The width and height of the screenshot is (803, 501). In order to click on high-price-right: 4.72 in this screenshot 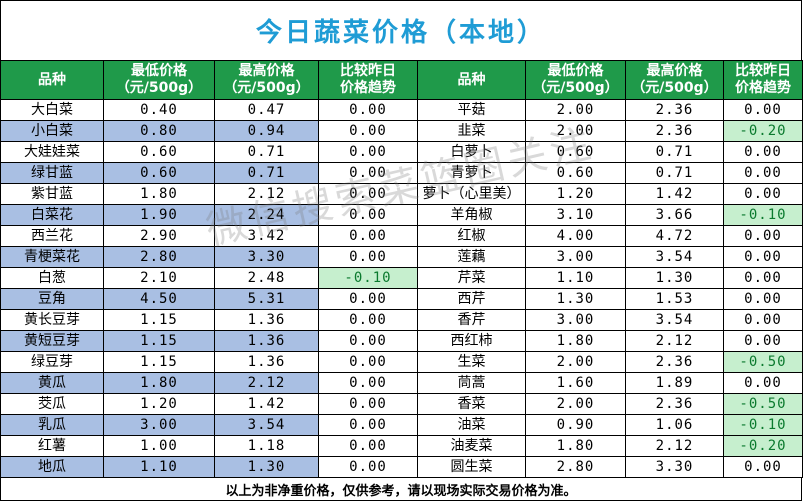, I will do `click(674, 236)`.